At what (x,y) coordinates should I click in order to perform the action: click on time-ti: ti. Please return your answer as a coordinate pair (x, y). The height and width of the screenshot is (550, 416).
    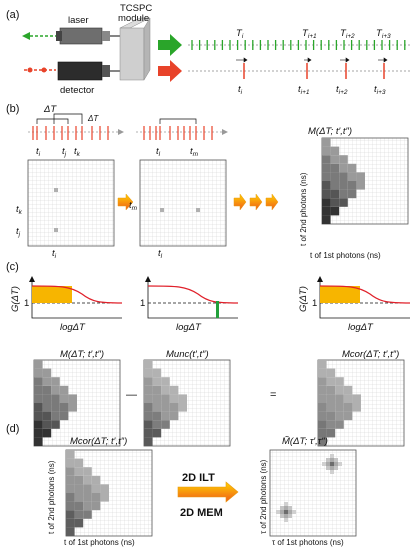
    Looking at the image, I should click on (38, 152).